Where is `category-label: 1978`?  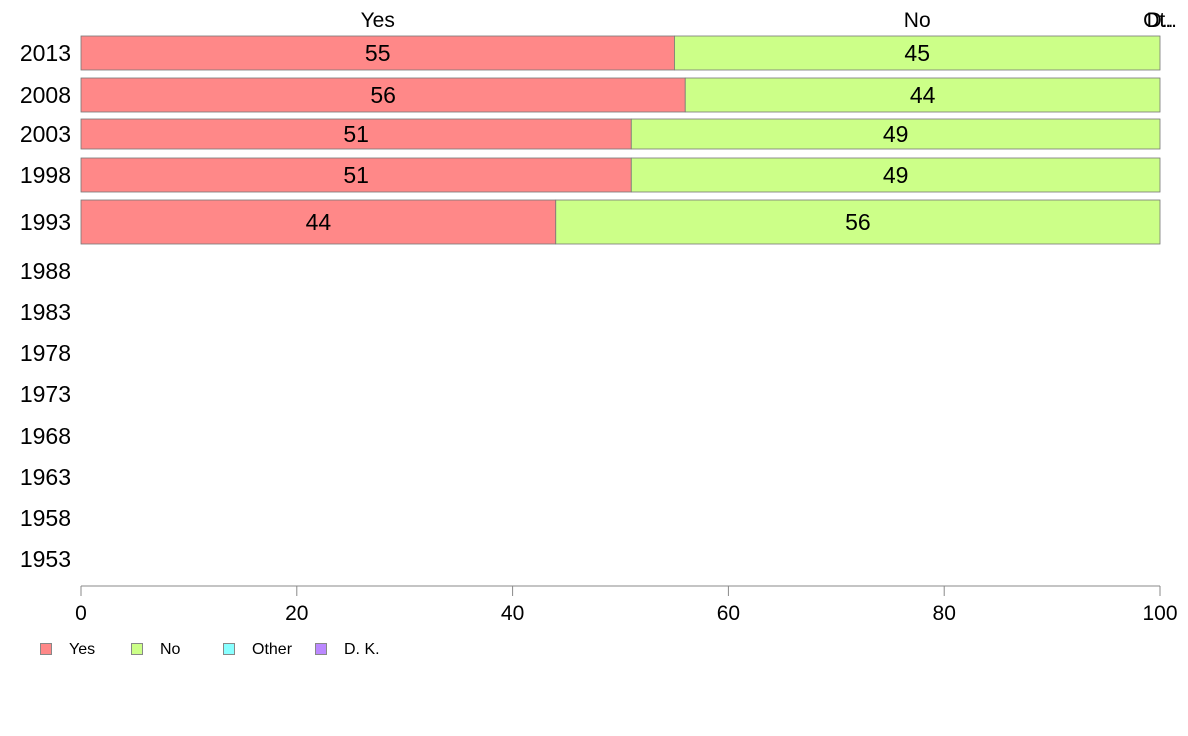
category-label: 1978 is located at coordinates (45, 353).